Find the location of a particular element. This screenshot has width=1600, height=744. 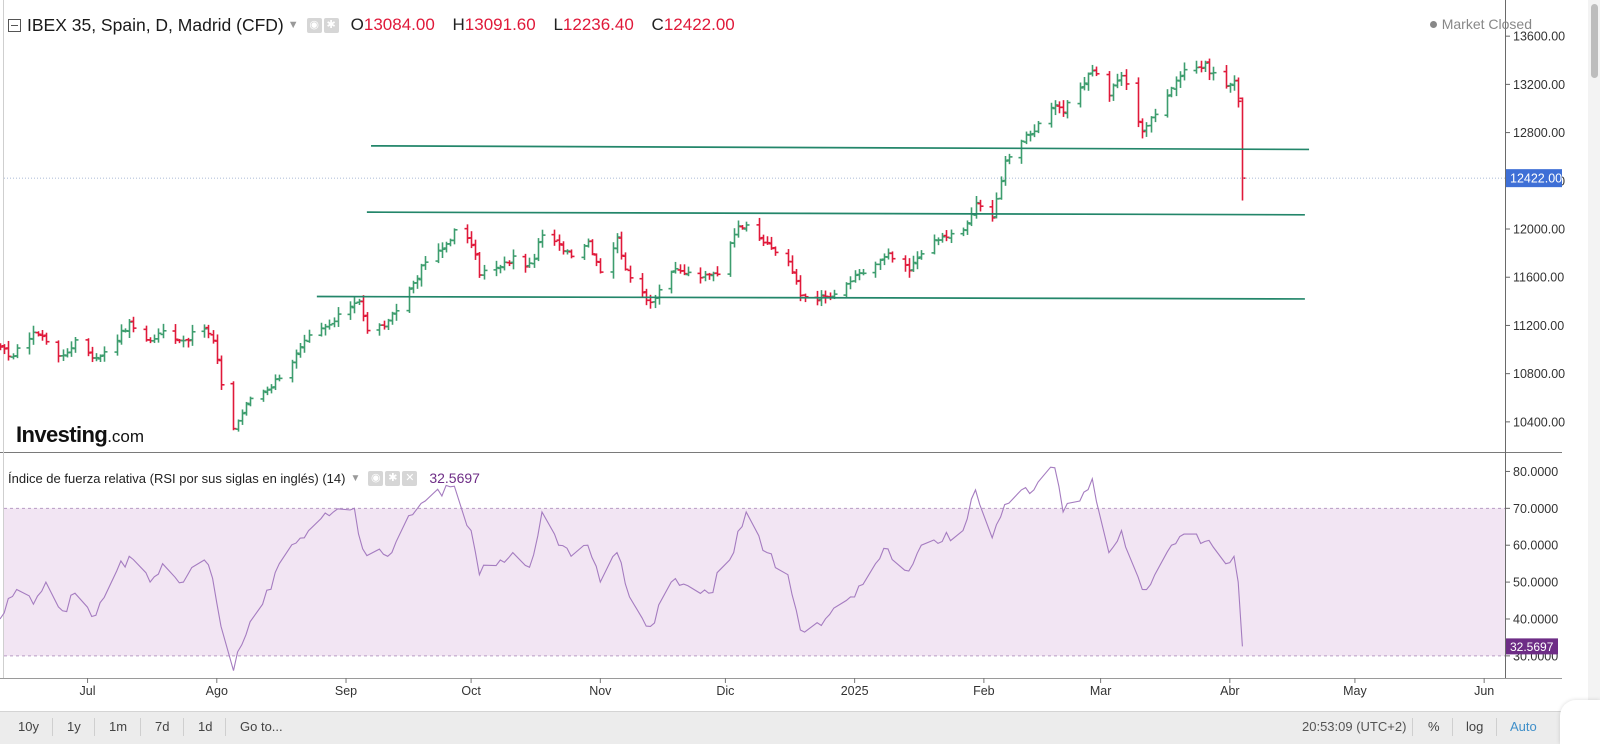

ohlc-values: O13084.00 H13091.60 L12236.40 C12422.00 is located at coordinates (549, 25).